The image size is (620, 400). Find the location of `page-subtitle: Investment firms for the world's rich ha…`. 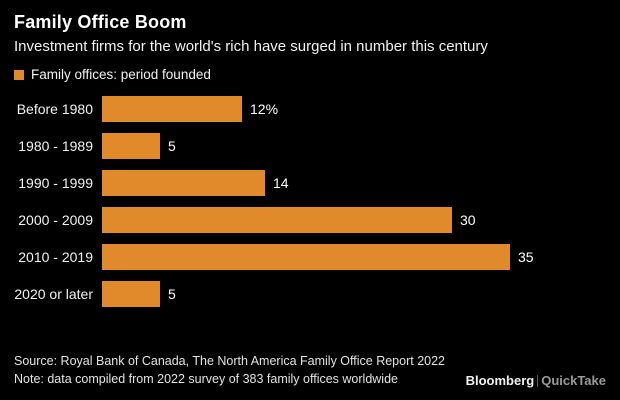

page-subtitle: Investment firms for the world's rich ha… is located at coordinates (251, 46).